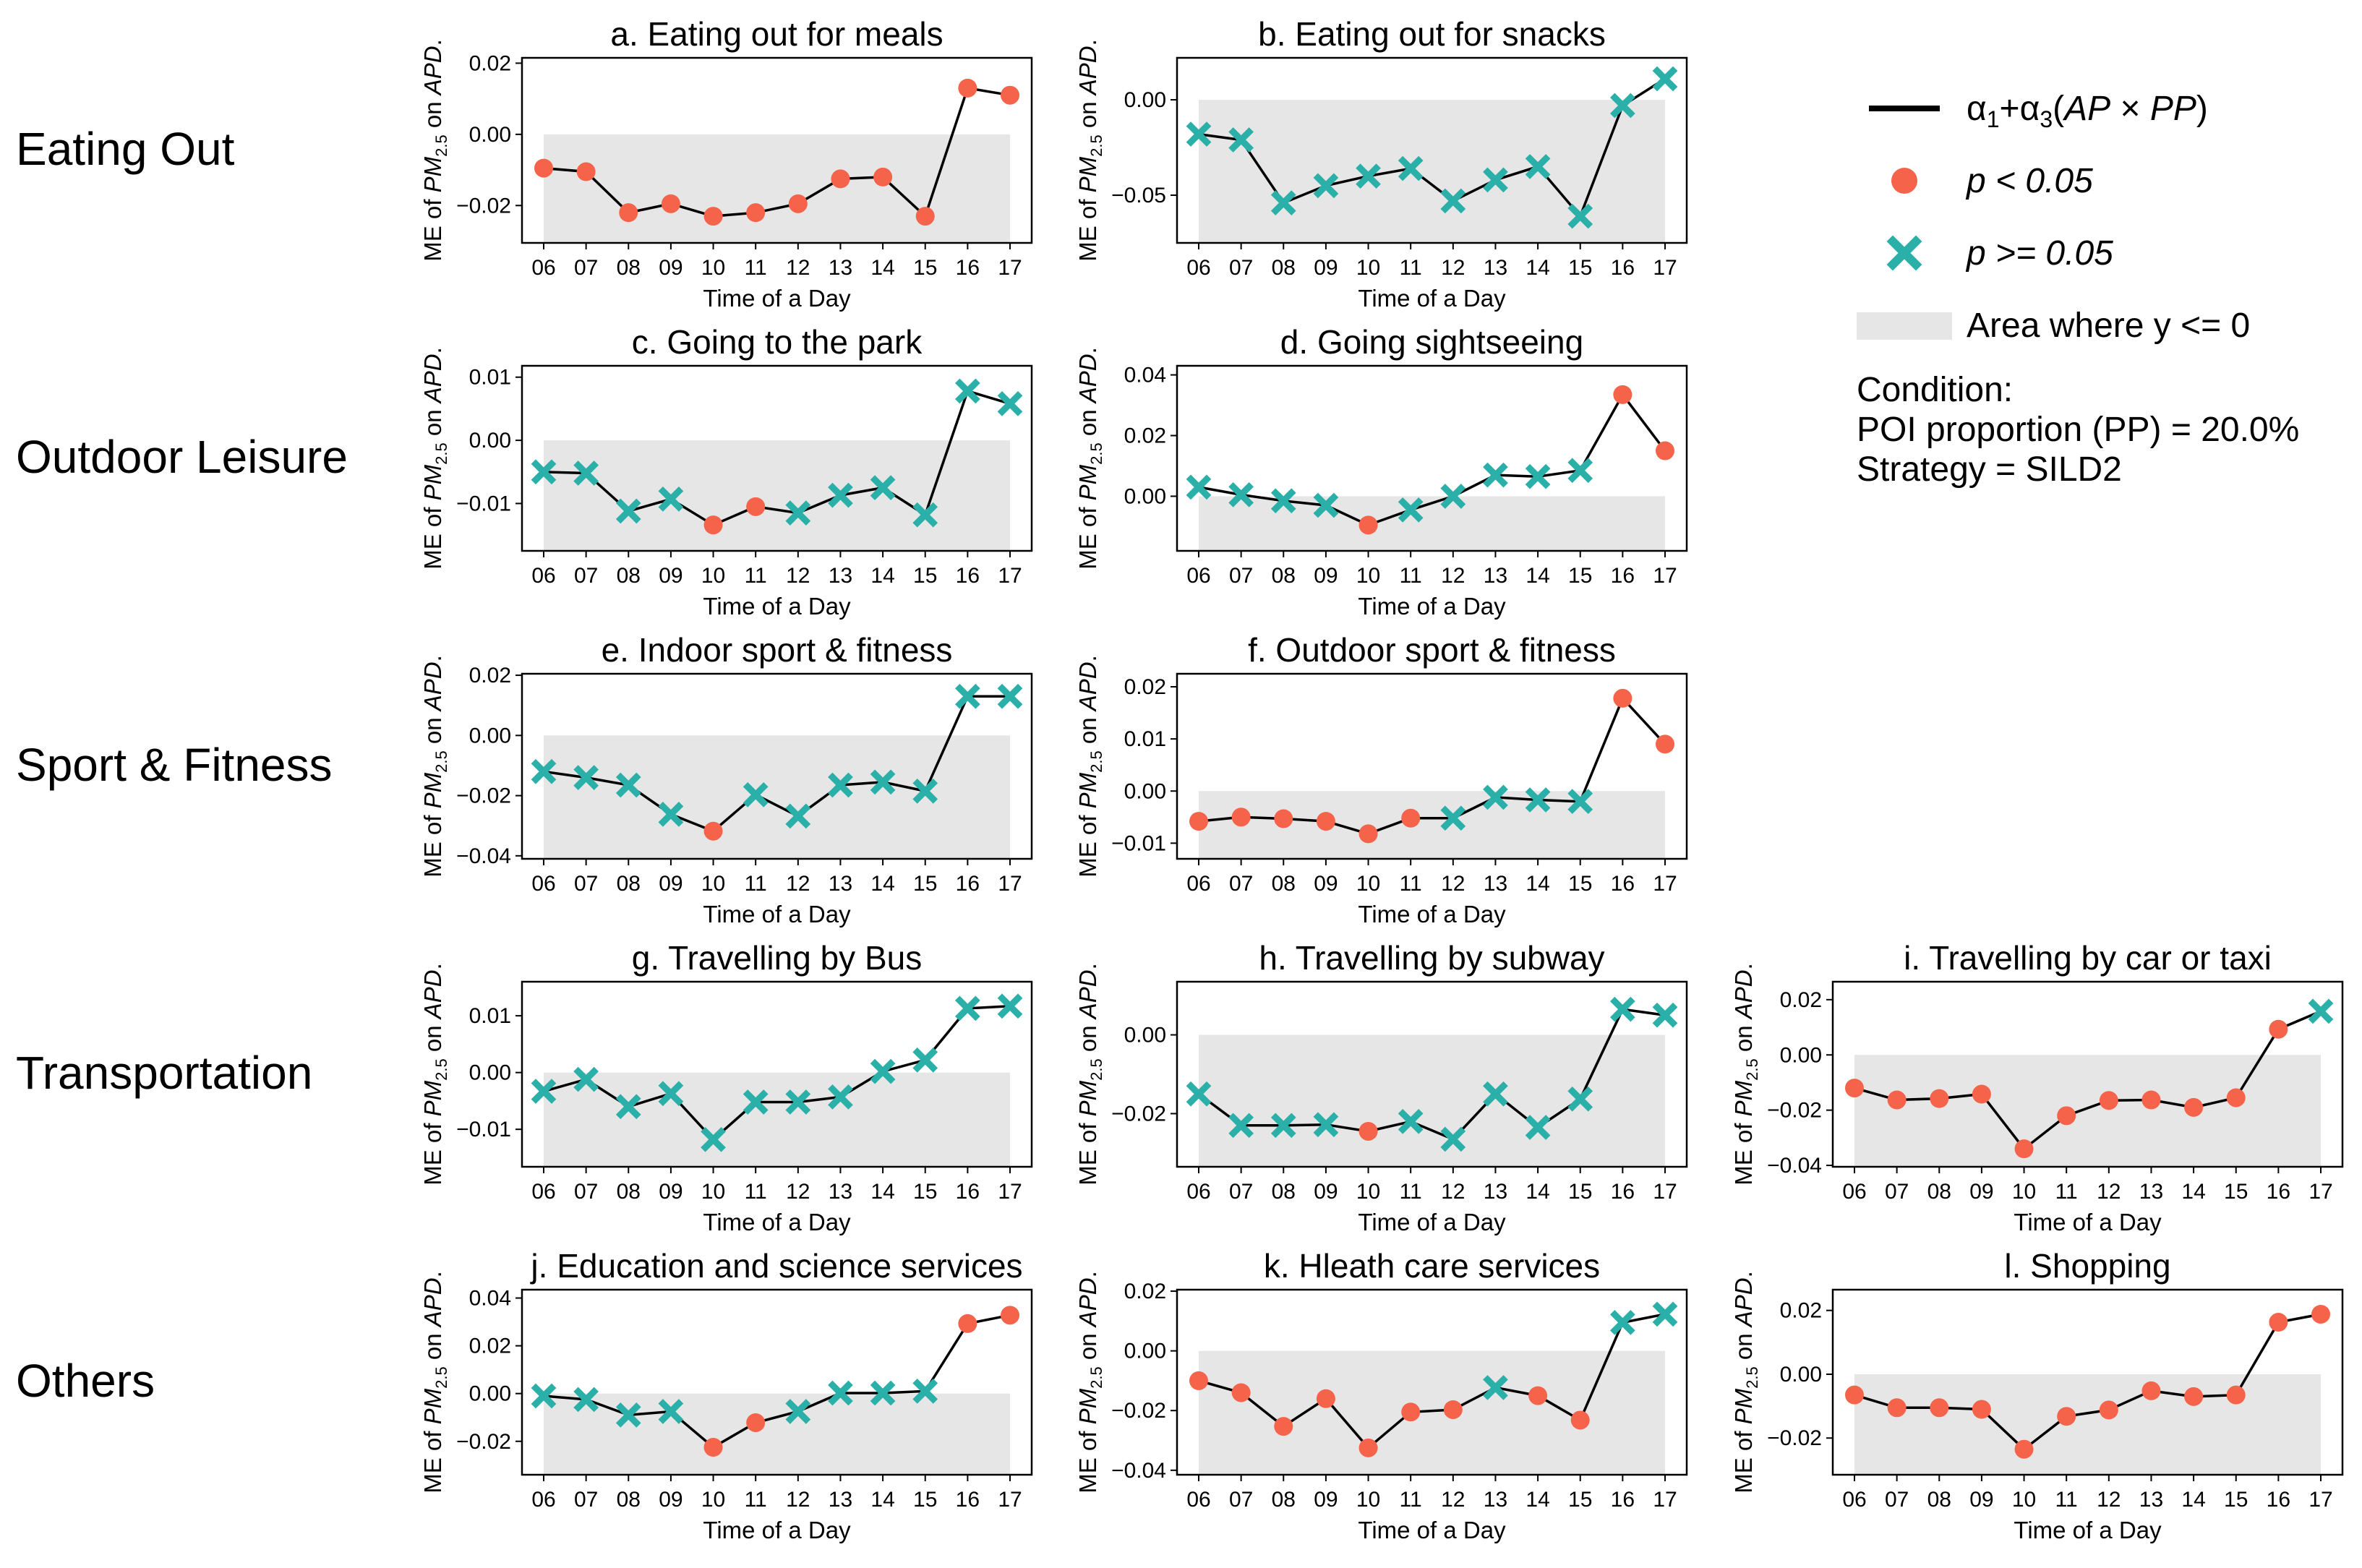  I want to click on y-tick-label: 0.01, so click(1145, 739).